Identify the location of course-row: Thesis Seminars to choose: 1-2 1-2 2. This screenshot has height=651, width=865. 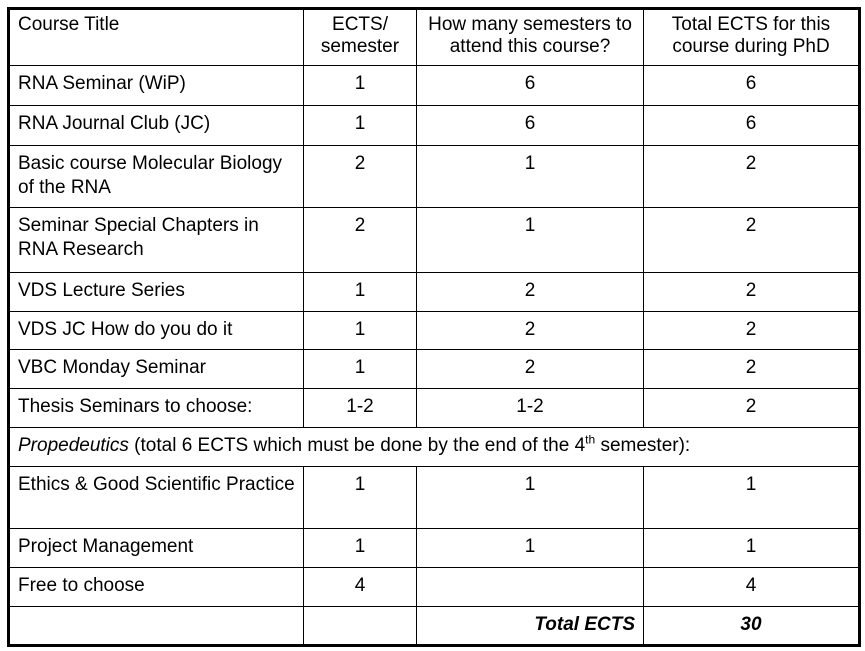
(434, 408).